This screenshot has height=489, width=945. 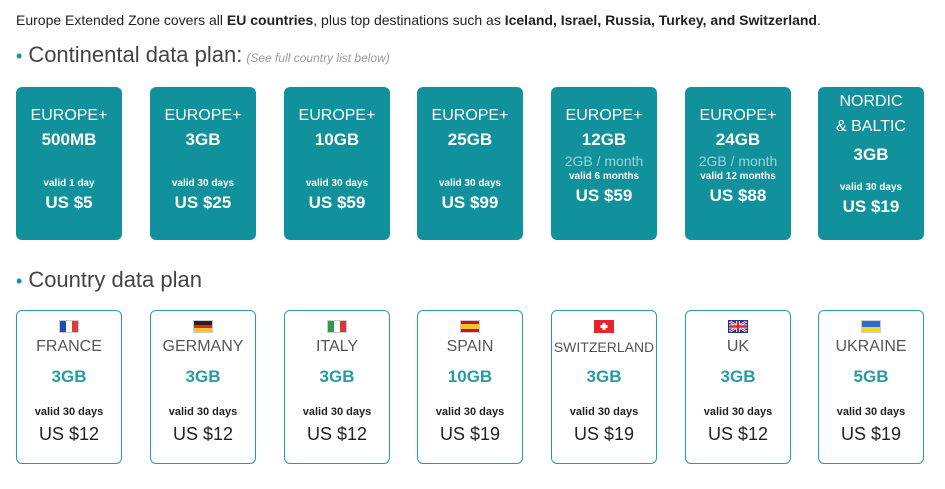 I want to click on switzerland-flag-icon, so click(x=604, y=326).